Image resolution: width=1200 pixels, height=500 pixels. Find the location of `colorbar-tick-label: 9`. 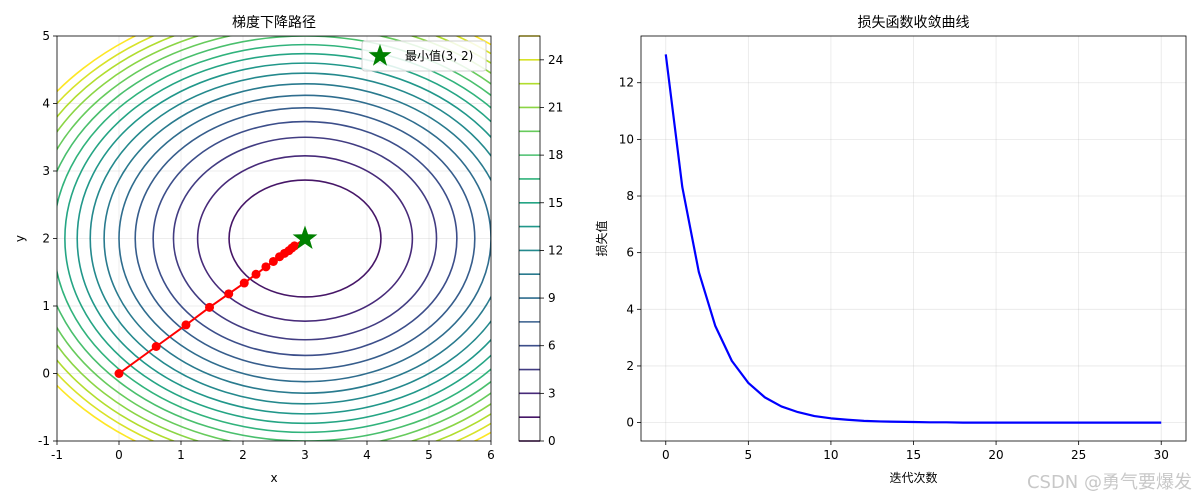

colorbar-tick-label: 9 is located at coordinates (552, 298).